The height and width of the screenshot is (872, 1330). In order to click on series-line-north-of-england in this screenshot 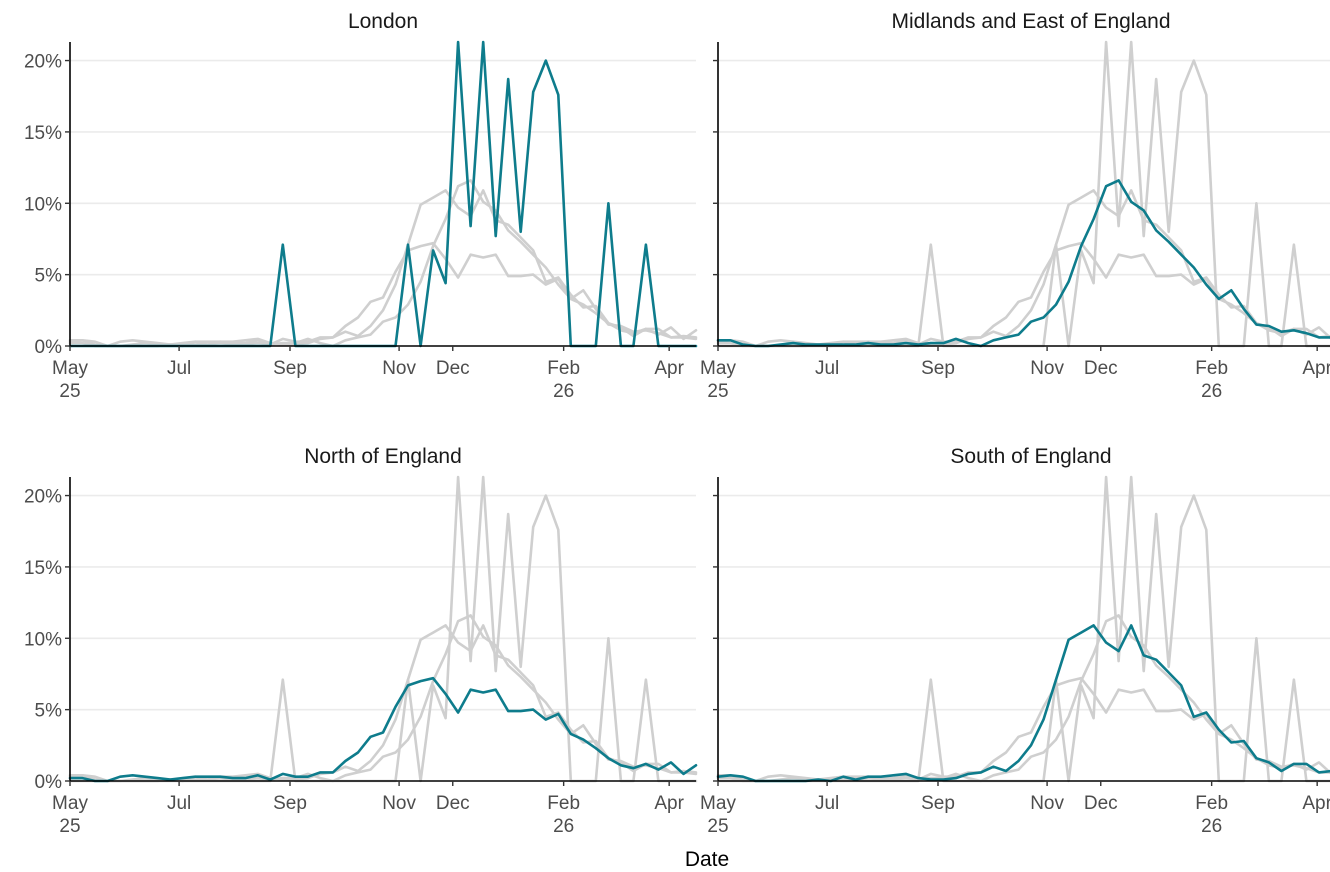, I will do `click(383, 729)`.